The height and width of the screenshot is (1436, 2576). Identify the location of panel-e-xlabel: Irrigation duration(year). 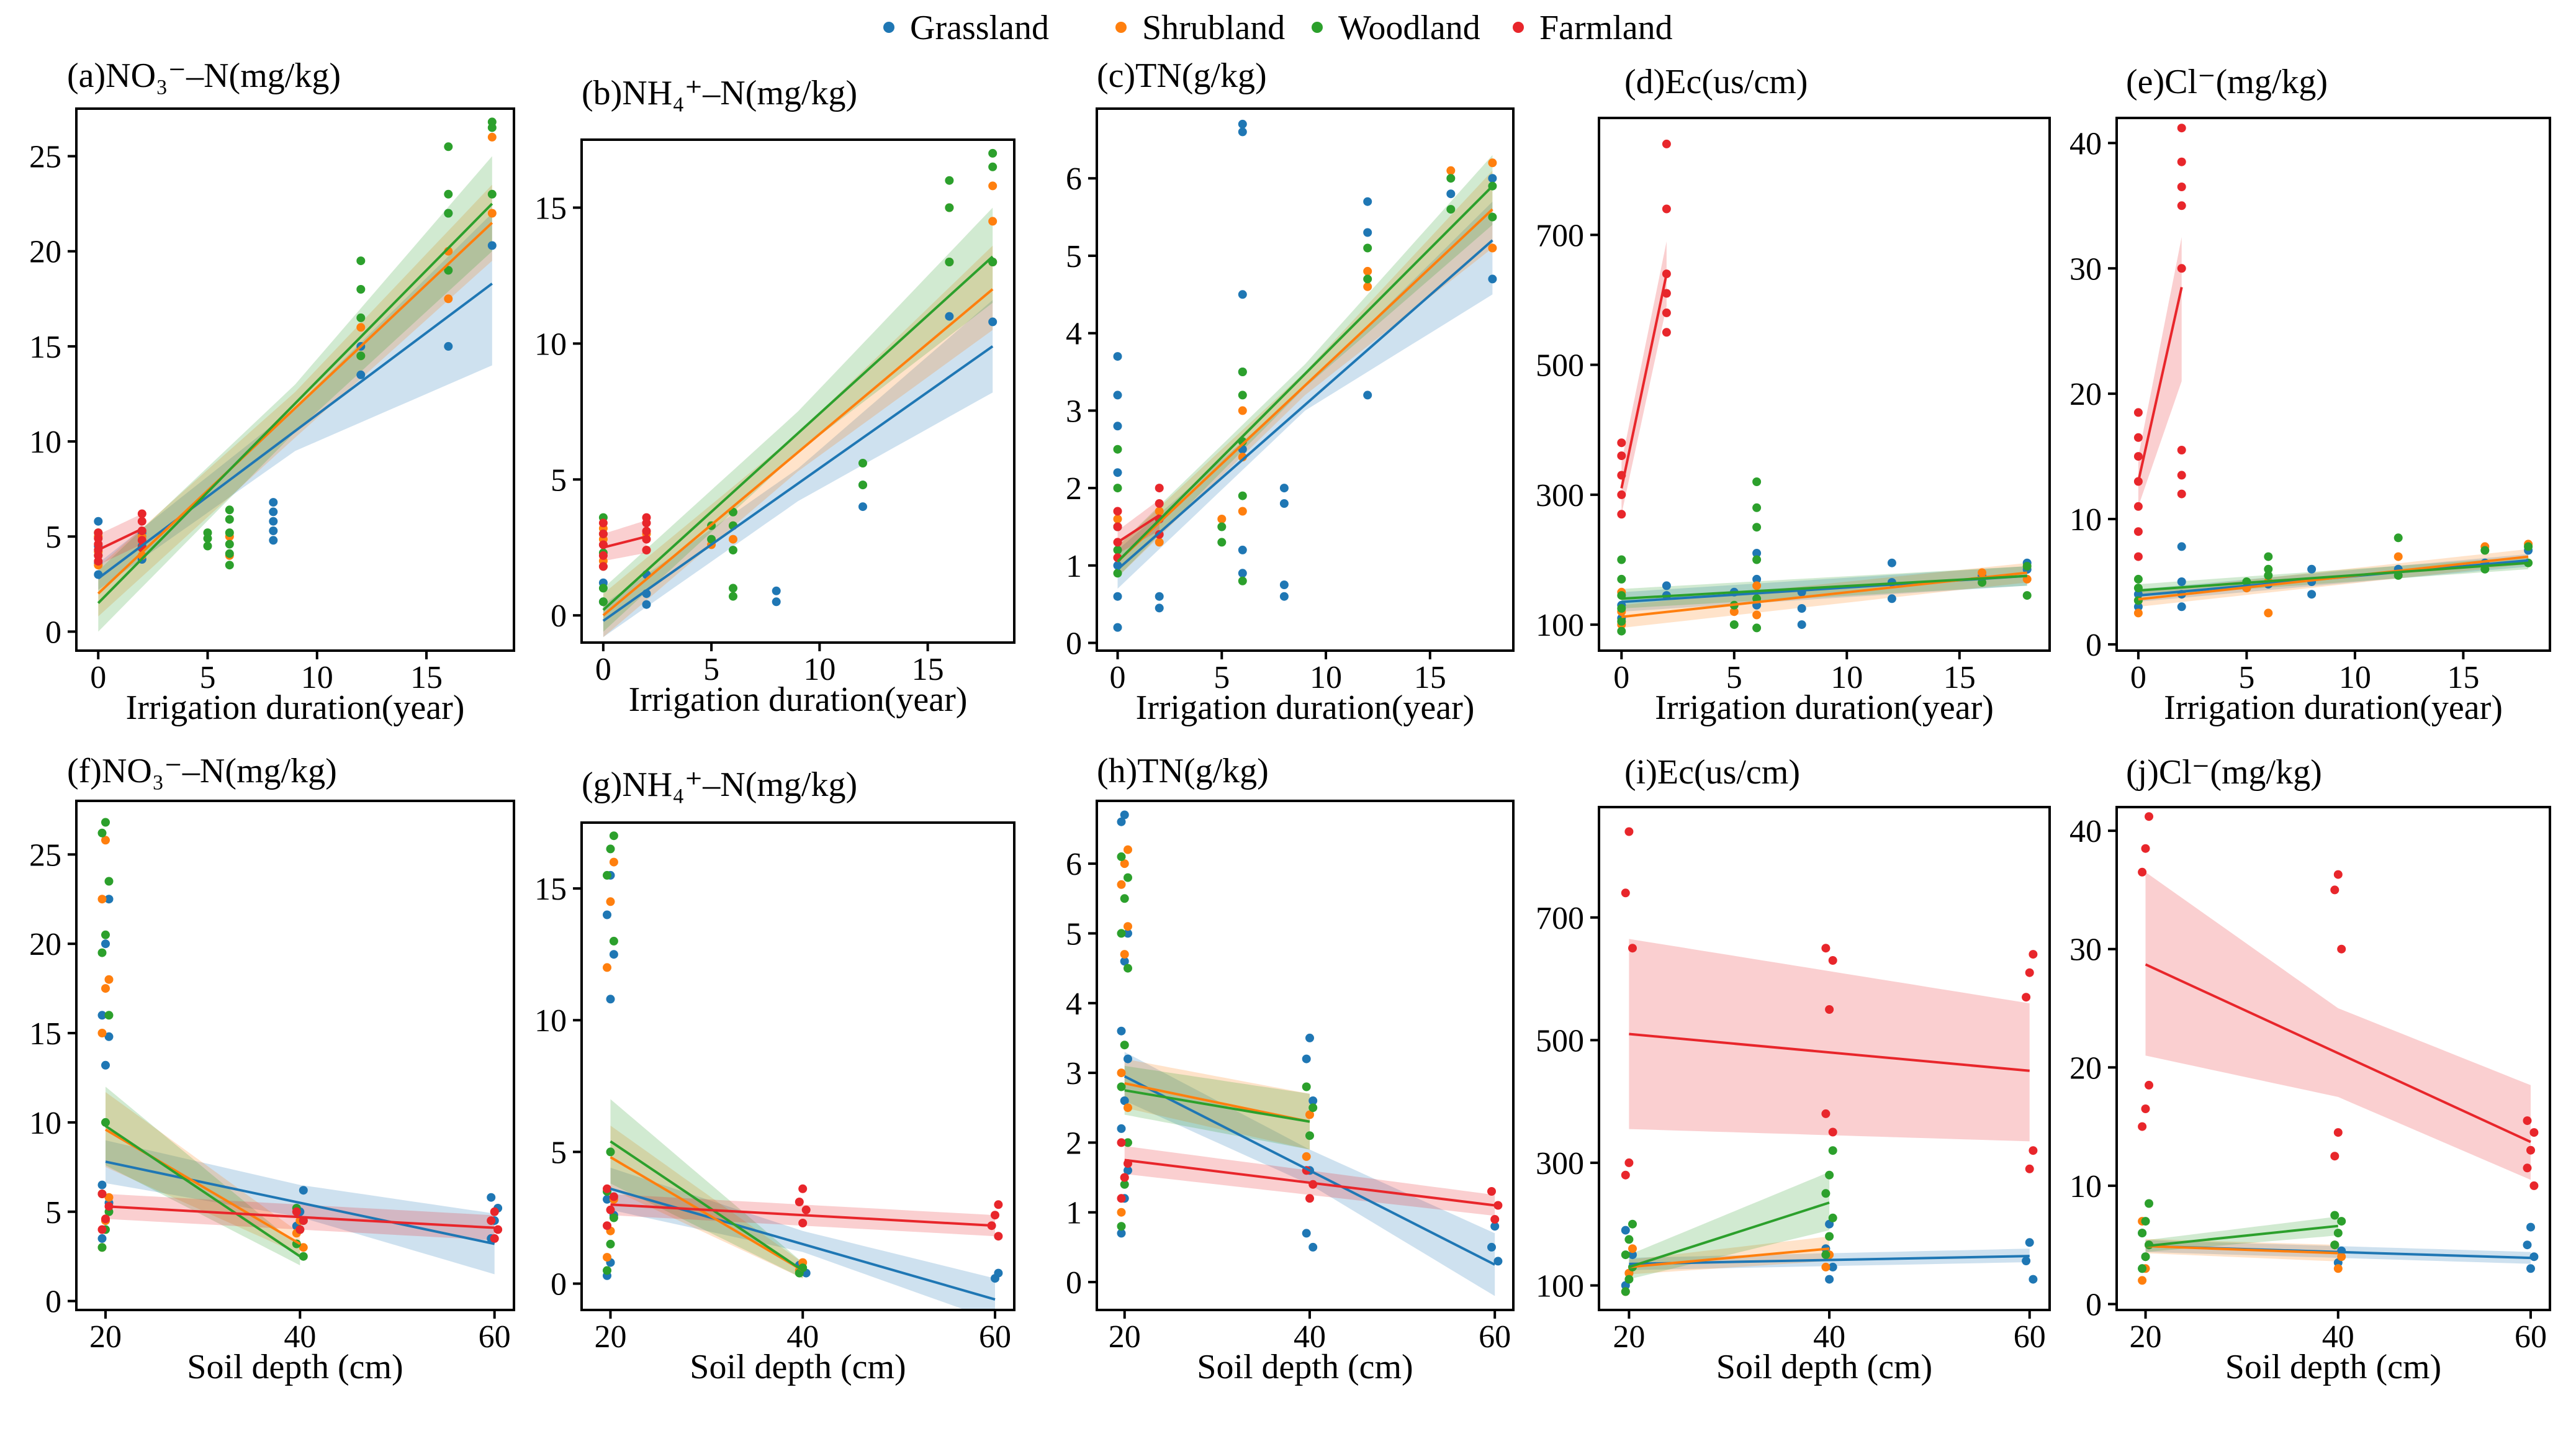
(2333, 708).